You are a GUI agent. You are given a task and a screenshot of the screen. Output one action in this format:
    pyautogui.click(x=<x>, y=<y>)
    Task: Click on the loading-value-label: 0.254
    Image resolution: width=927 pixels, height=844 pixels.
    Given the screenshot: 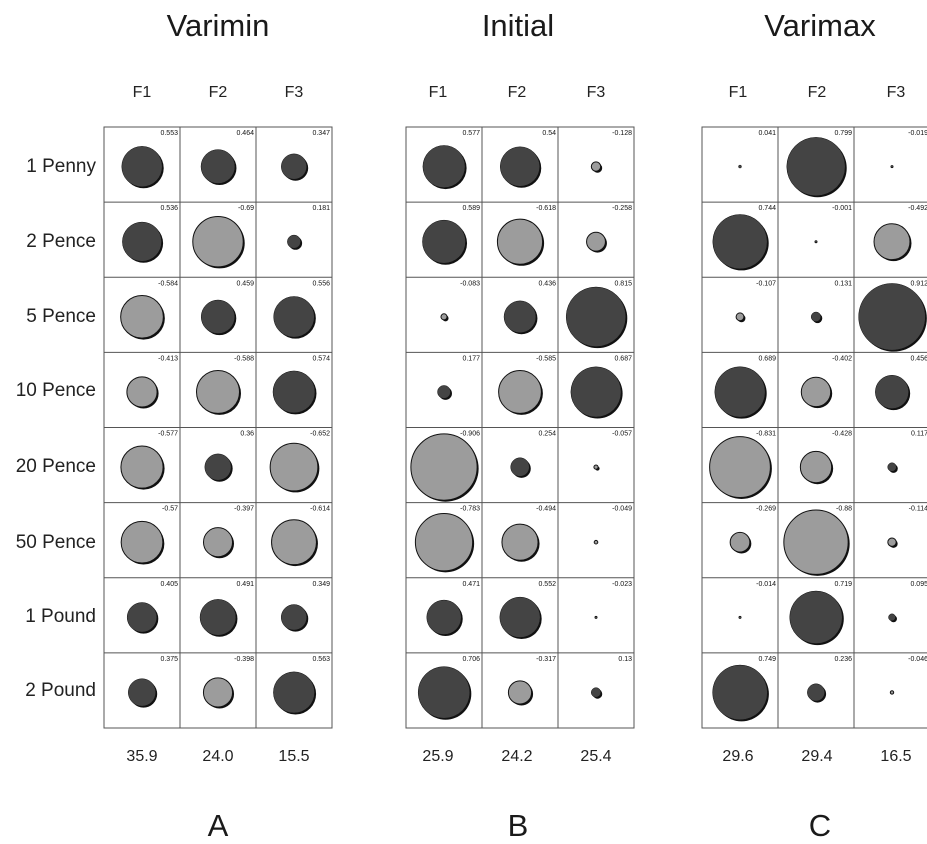 What is the action you would take?
    pyautogui.click(x=547, y=434)
    